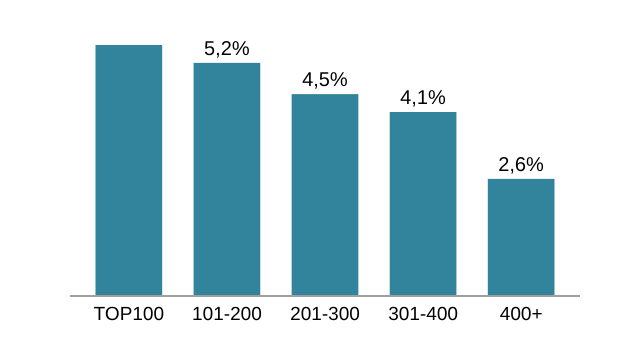 This screenshot has width=630, height=355. Describe the element at coordinates (227, 314) in the screenshot. I see `x-tick-label: 101-200` at that location.